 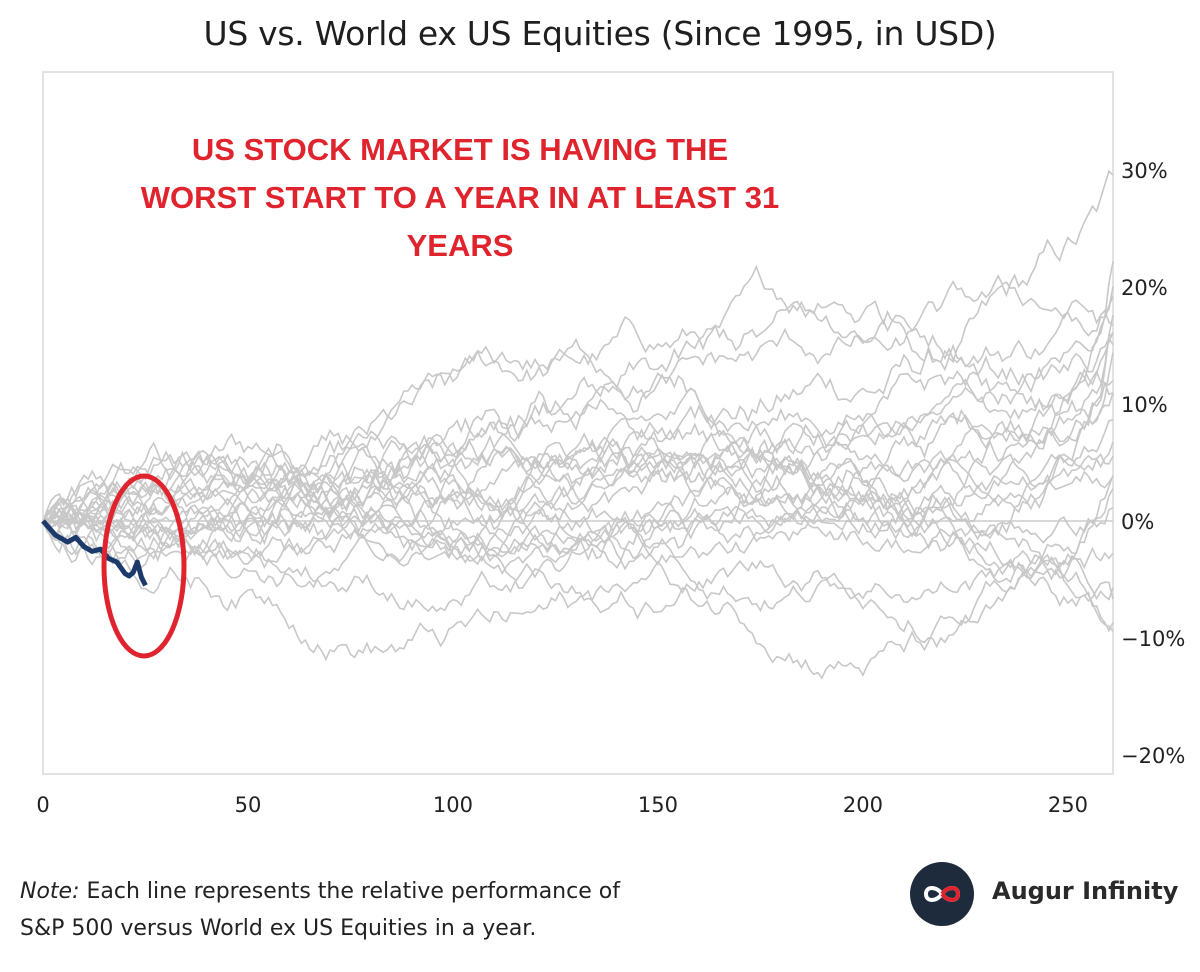 I want to click on brand-name: Augur Infinity, so click(x=1085, y=891).